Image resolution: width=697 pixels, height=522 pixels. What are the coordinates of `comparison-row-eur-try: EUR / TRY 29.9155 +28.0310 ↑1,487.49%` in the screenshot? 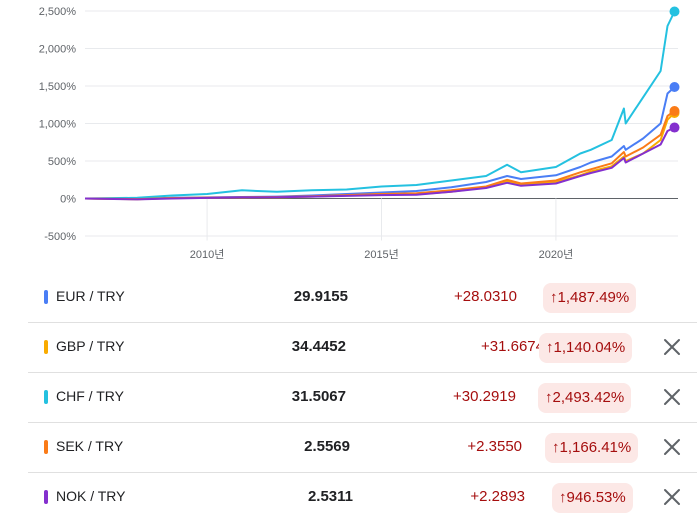 It's located at (362, 298).